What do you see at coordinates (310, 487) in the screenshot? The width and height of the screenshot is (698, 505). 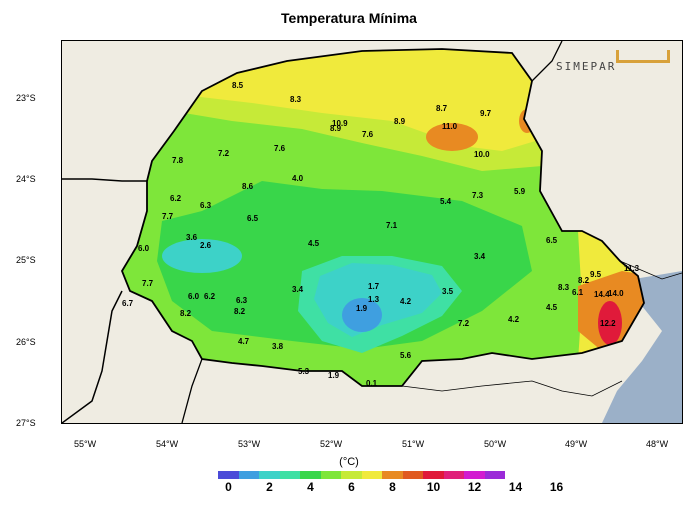 I see `colorbar-tick-label: 4` at bounding box center [310, 487].